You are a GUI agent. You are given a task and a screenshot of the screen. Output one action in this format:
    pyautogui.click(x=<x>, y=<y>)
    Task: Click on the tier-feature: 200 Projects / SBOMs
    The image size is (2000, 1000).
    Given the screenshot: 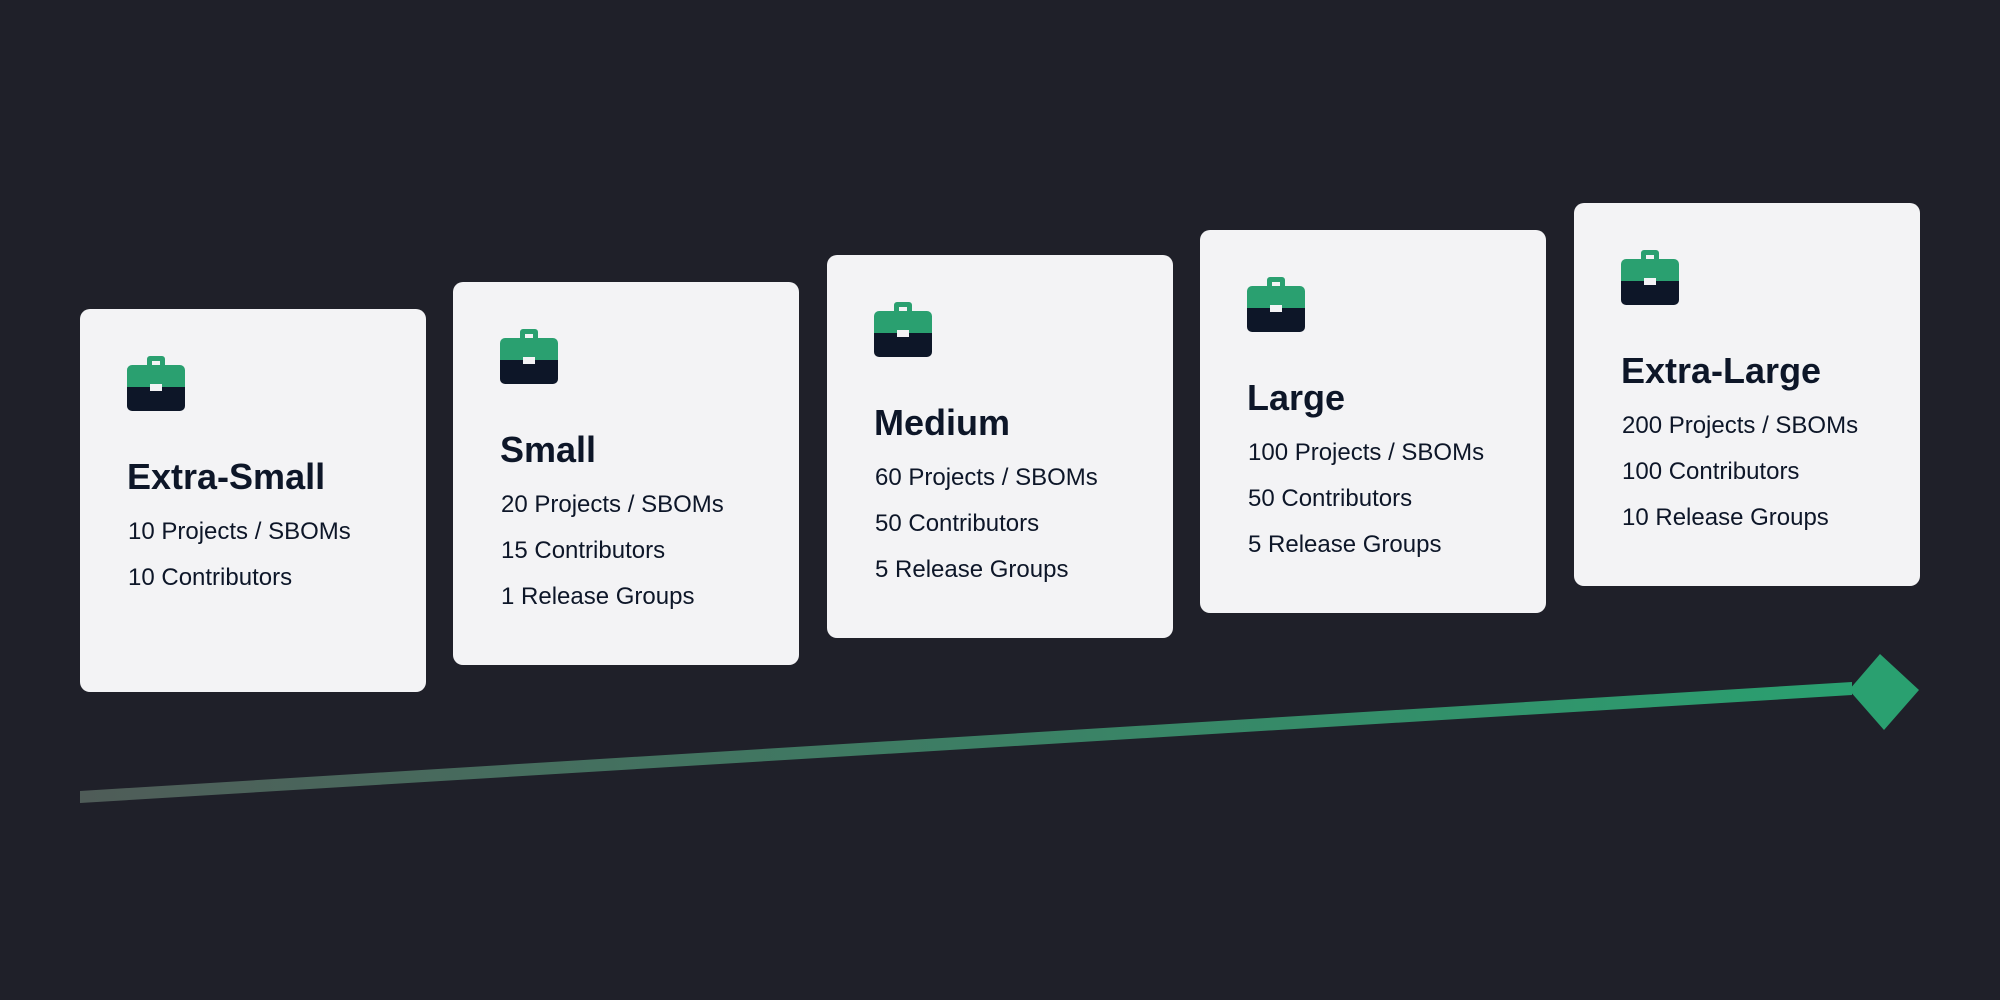 What is the action you would take?
    pyautogui.click(x=1740, y=425)
    